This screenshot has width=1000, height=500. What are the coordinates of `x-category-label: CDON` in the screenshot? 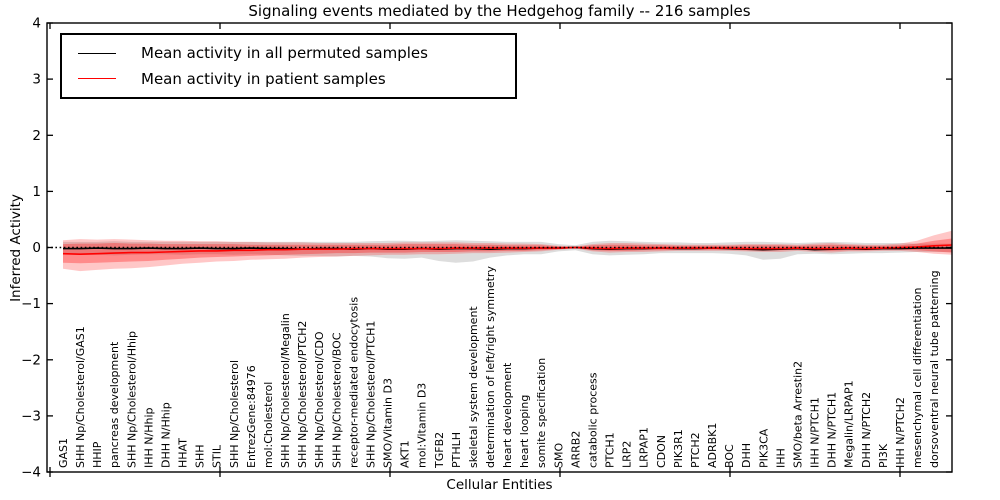 It's located at (661, 451).